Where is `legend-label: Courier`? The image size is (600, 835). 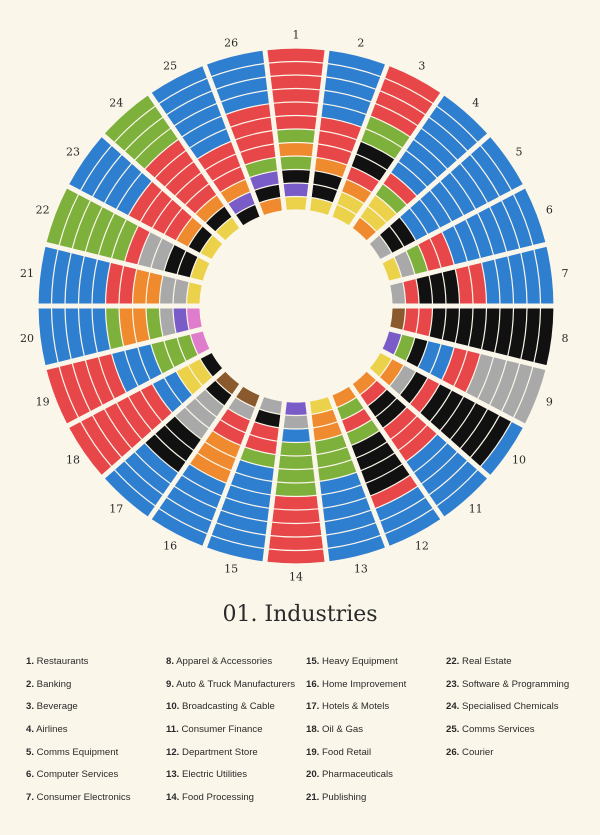 legend-label: Courier is located at coordinates (476, 752).